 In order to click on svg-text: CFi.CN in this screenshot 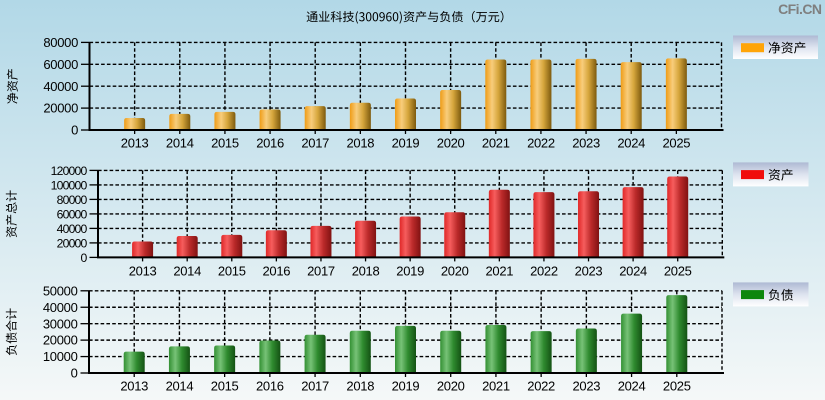, I will do `click(800, 9)`.